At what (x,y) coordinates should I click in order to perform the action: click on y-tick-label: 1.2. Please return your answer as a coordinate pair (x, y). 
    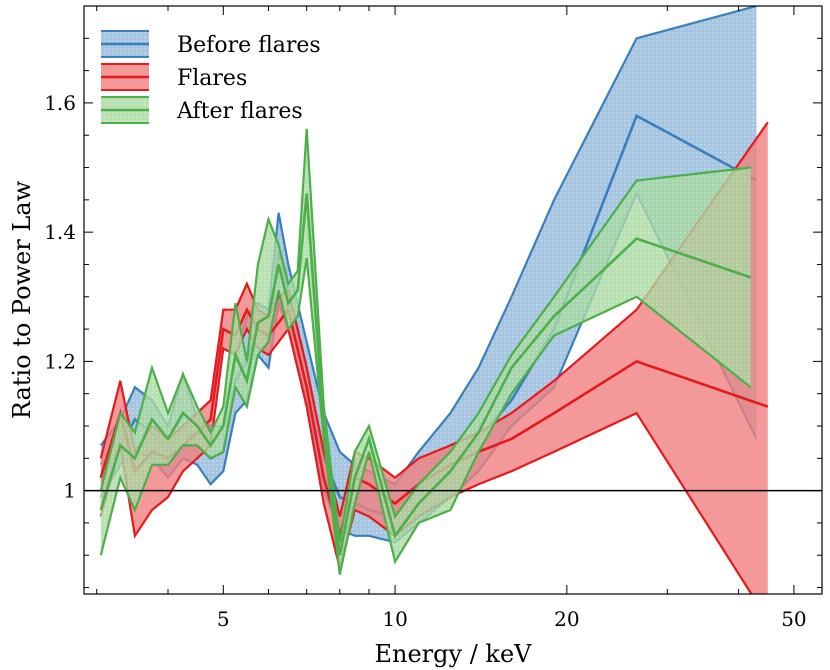
    Looking at the image, I should click on (60, 361).